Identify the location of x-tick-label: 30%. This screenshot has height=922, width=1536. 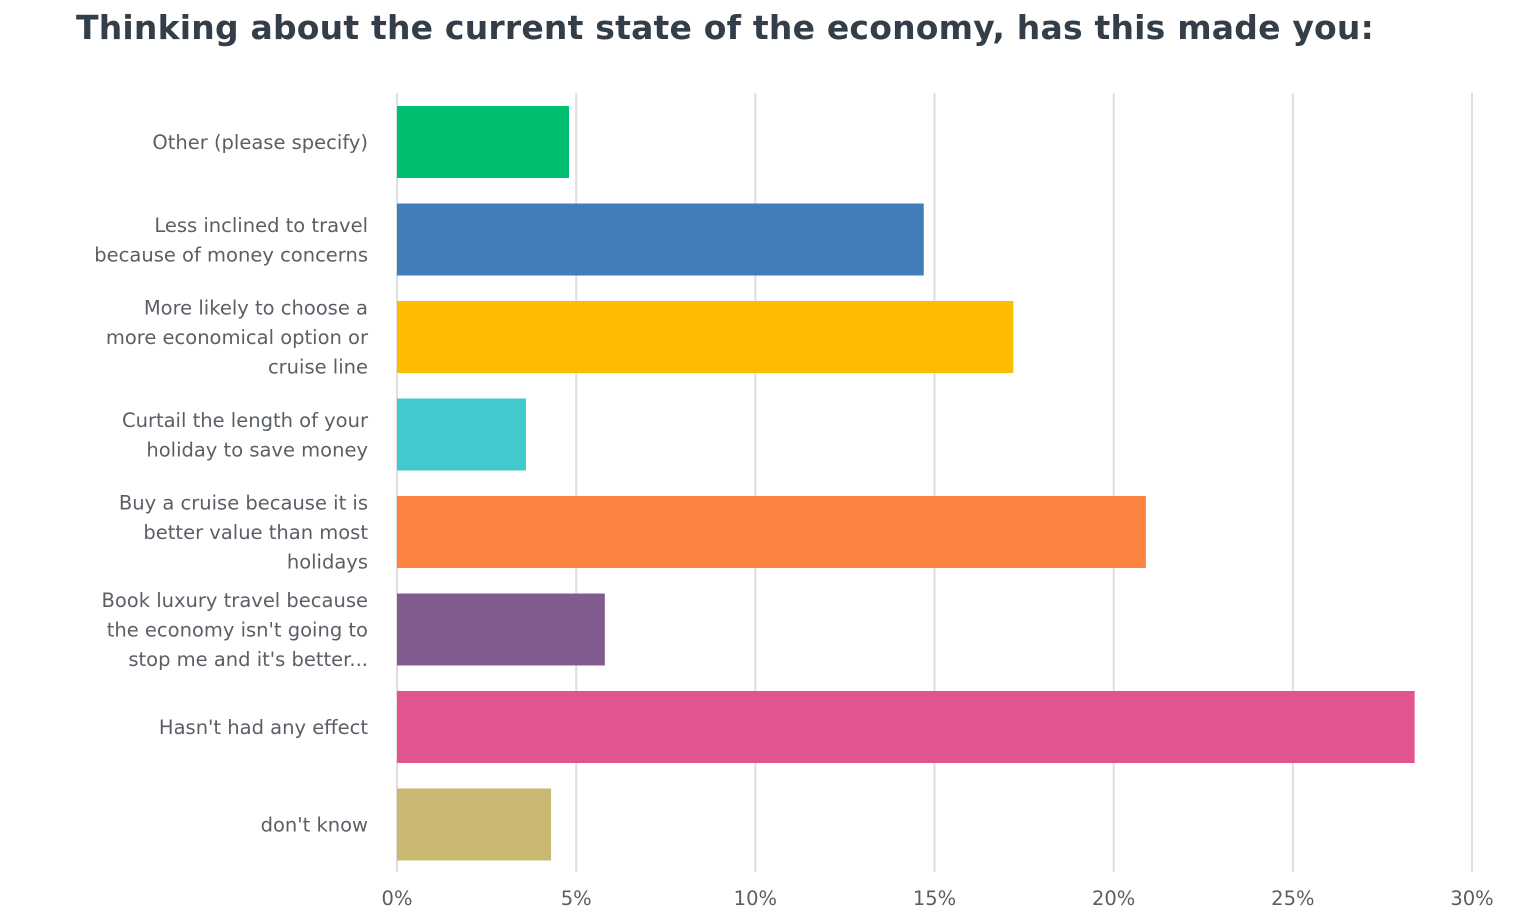
(1471, 898).